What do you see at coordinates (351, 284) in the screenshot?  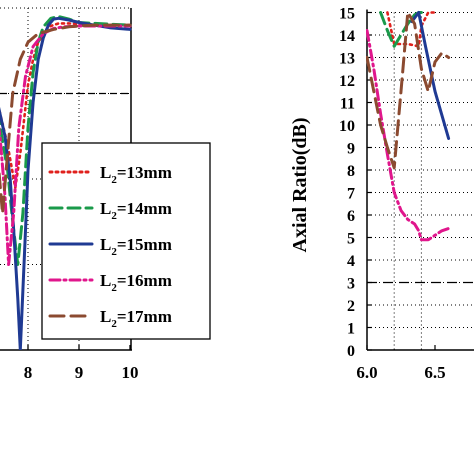 I see `y-tick-label: 3` at bounding box center [351, 284].